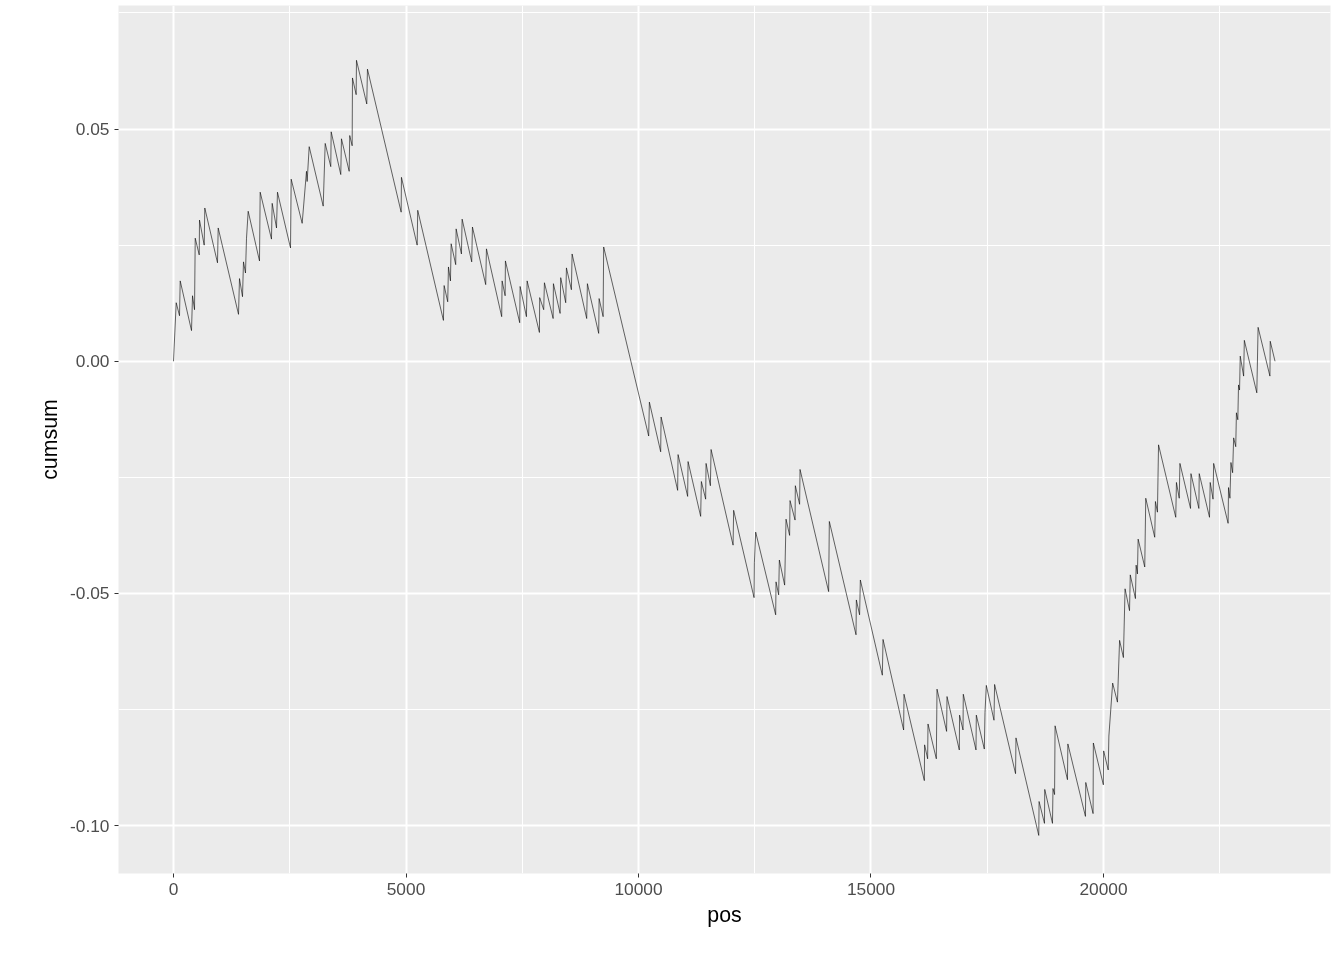 The image size is (1344, 960). Describe the element at coordinates (724, 914) in the screenshot. I see `x-axis-title: pos` at that location.